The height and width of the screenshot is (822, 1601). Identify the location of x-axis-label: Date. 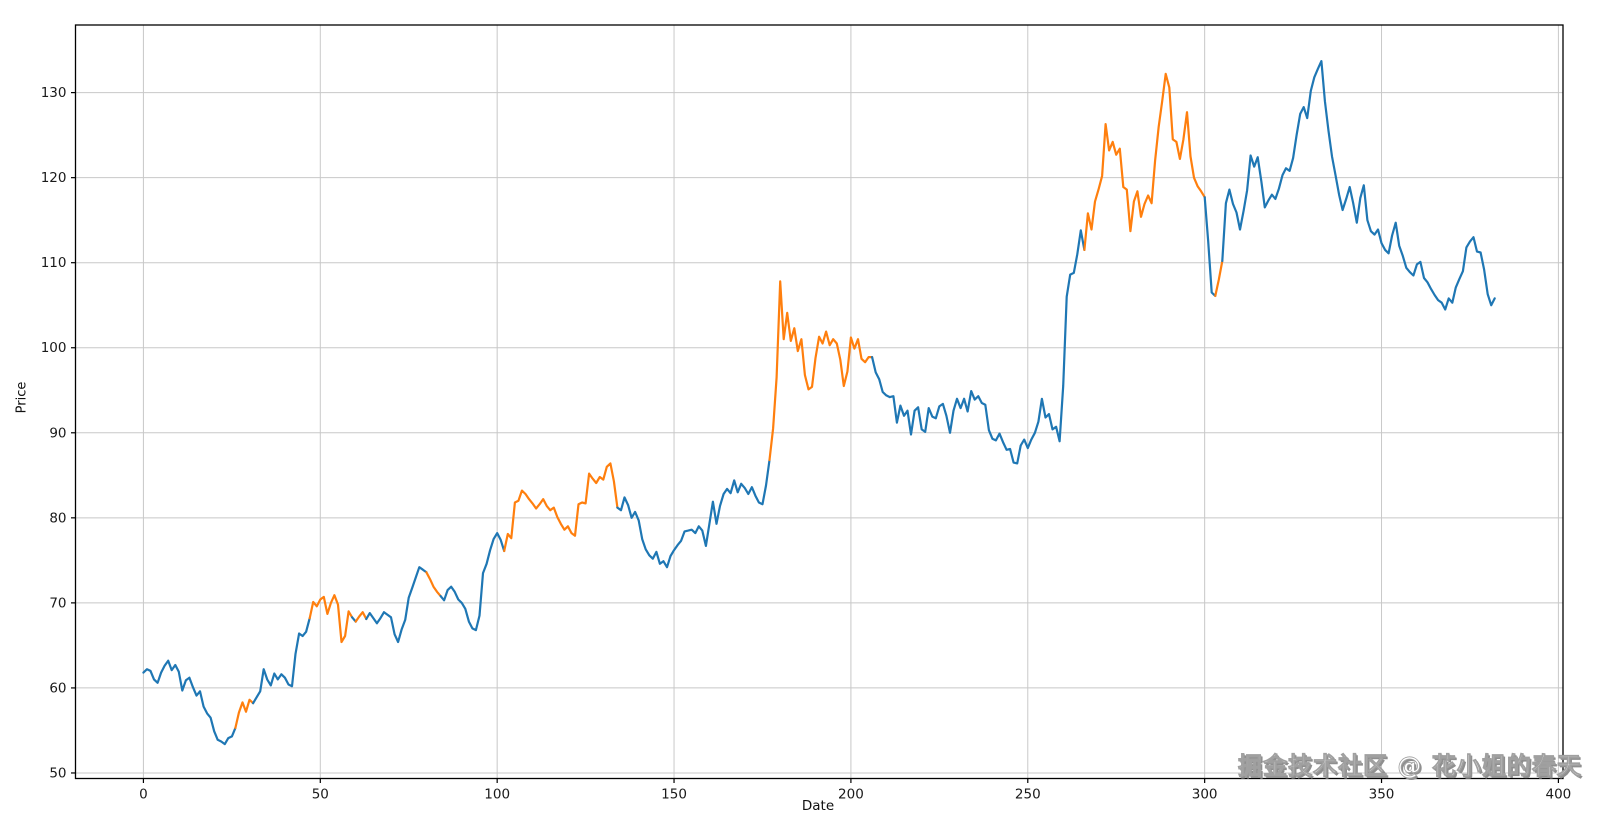
(818, 806).